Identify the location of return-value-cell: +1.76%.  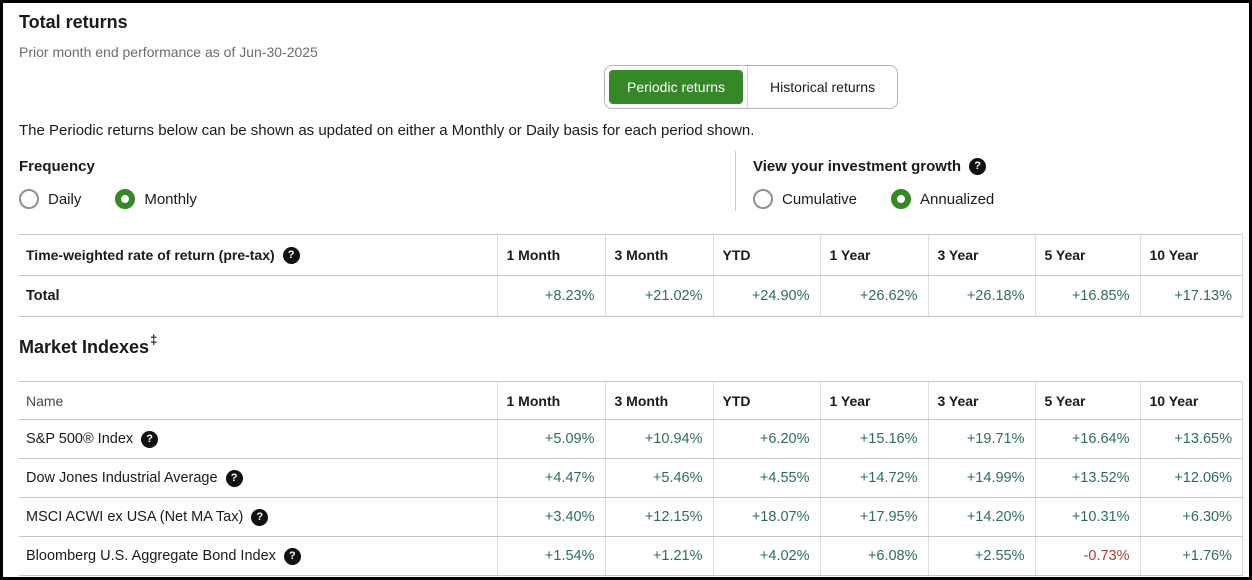
(1191, 556).